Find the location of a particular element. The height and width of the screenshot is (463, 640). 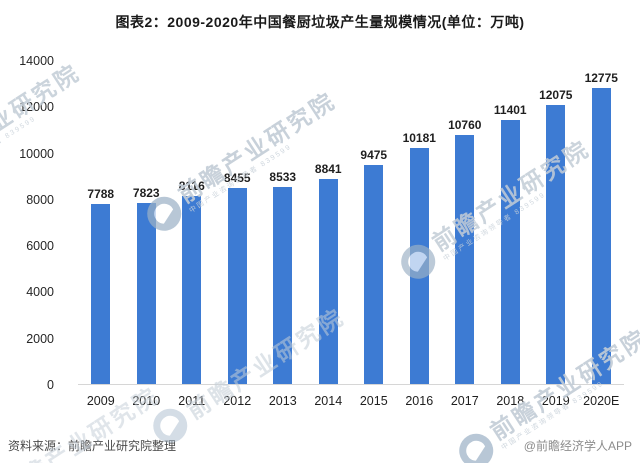

bar-column: 8455 is located at coordinates (238, 222).